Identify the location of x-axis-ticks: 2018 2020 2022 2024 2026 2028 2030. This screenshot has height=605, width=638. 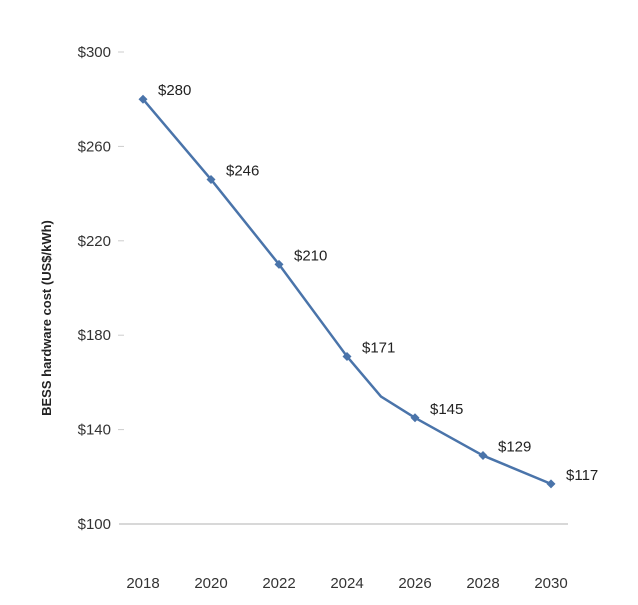
(346, 583).